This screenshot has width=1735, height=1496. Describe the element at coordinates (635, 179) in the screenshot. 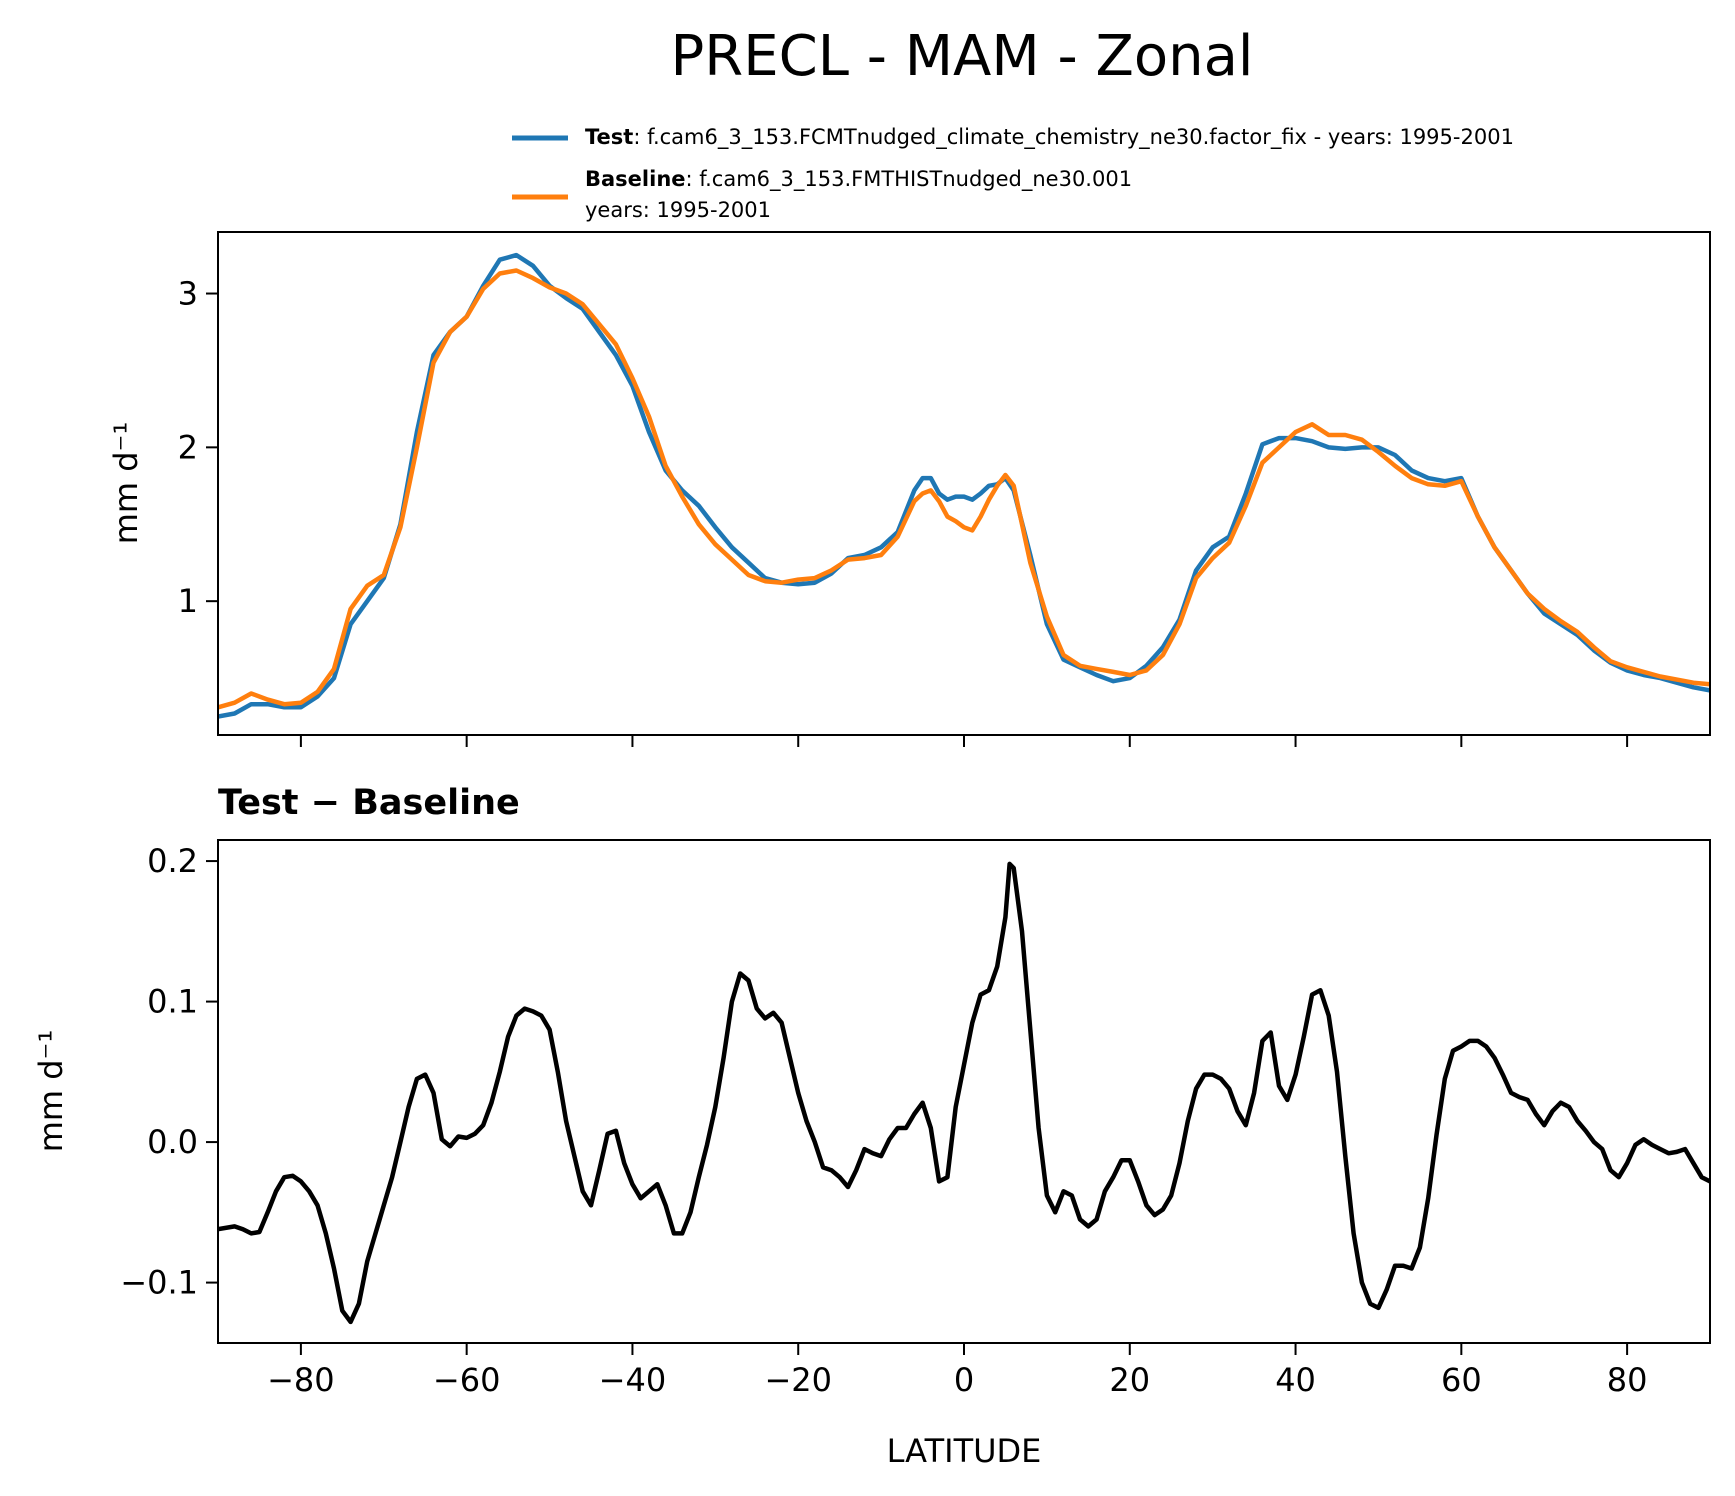

I see `legend-name-baseline: Baseline` at that location.